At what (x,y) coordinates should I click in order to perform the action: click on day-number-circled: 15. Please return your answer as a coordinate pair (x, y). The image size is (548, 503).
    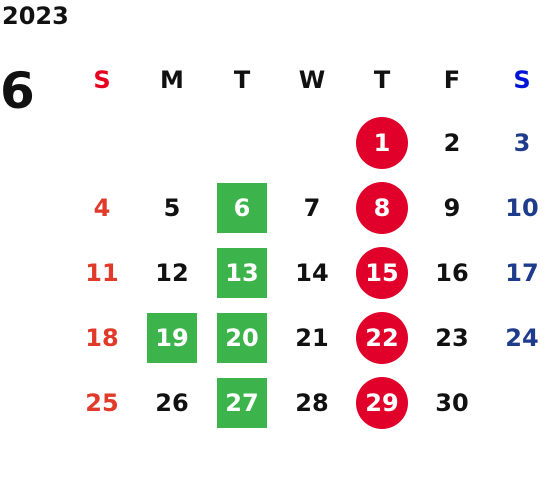
    Looking at the image, I should click on (382, 272).